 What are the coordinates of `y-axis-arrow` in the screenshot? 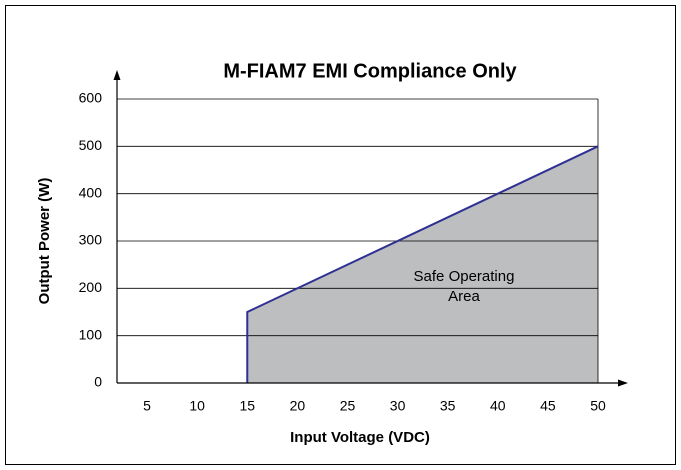 It's located at (117, 75).